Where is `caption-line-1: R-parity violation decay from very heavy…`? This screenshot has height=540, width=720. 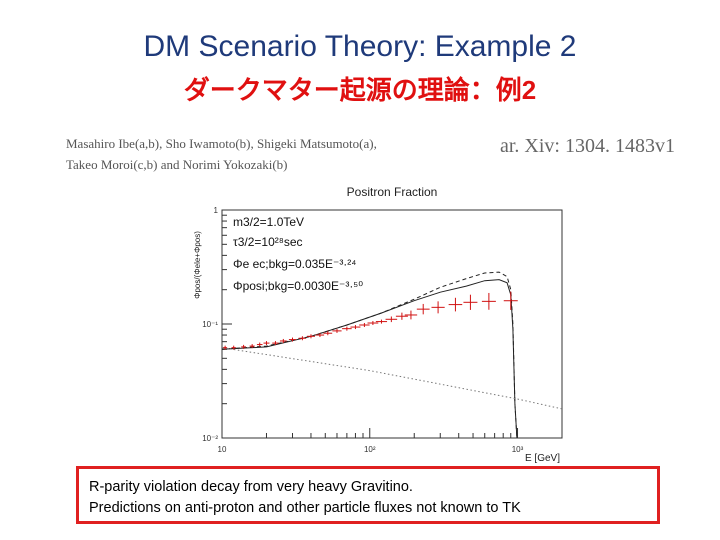 caption-line-1: R-parity violation decay from very heavy… is located at coordinates (251, 487).